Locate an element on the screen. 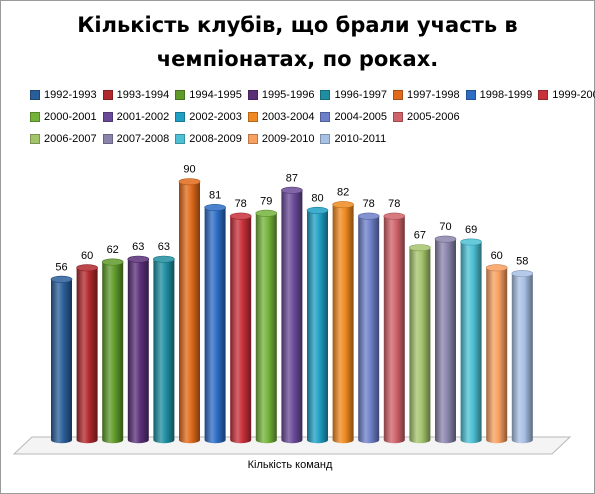 This screenshot has height=494, width=595. legend-label: 2001-2002 is located at coordinates (143, 117).